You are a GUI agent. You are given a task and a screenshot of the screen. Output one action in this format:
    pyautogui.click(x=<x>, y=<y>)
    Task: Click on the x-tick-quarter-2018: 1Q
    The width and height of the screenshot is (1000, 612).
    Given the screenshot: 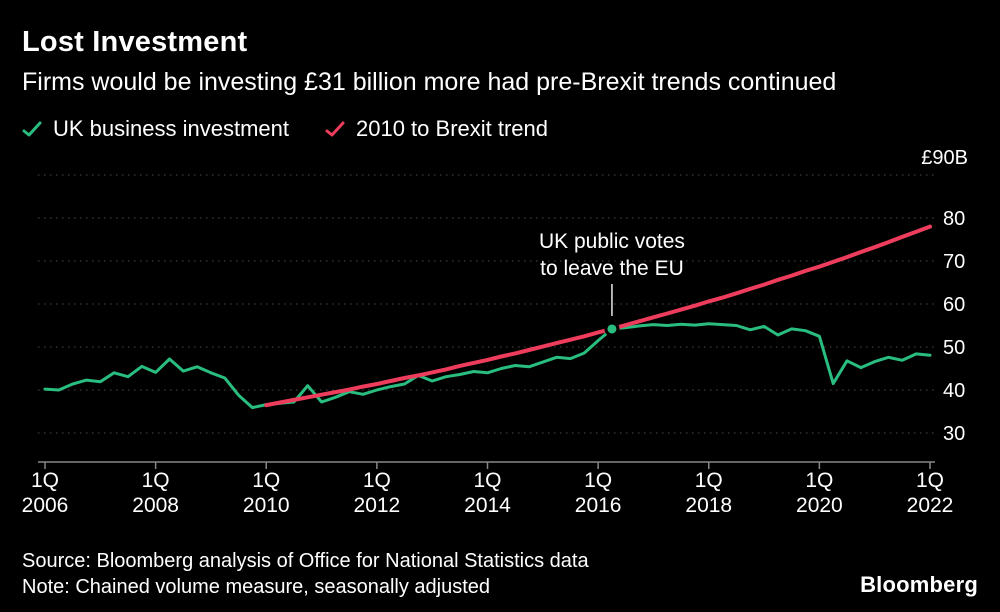 What is the action you would take?
    pyautogui.click(x=709, y=480)
    